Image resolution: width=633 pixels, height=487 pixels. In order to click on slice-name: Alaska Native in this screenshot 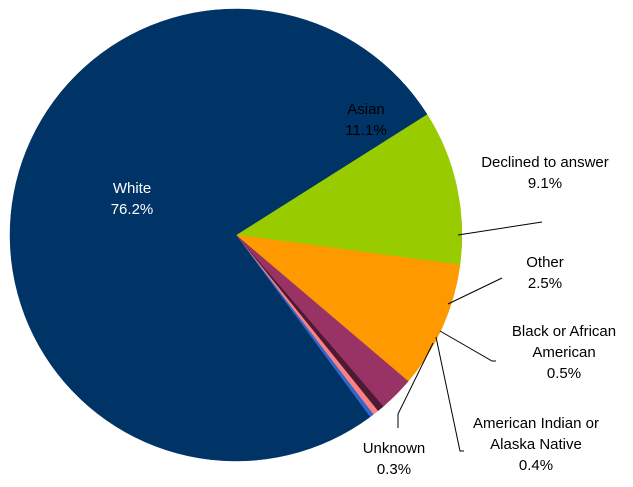, I will do `click(536, 444)`.